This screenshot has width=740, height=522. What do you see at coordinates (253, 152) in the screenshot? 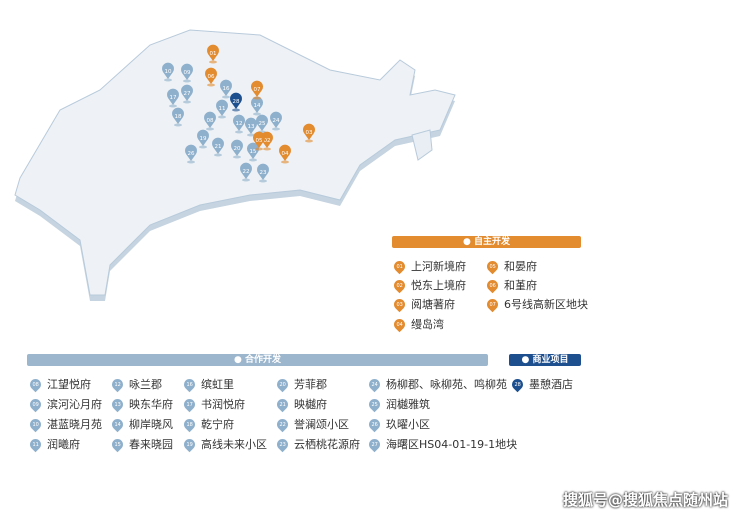
I see `map-marker-15: 15` at bounding box center [253, 152].